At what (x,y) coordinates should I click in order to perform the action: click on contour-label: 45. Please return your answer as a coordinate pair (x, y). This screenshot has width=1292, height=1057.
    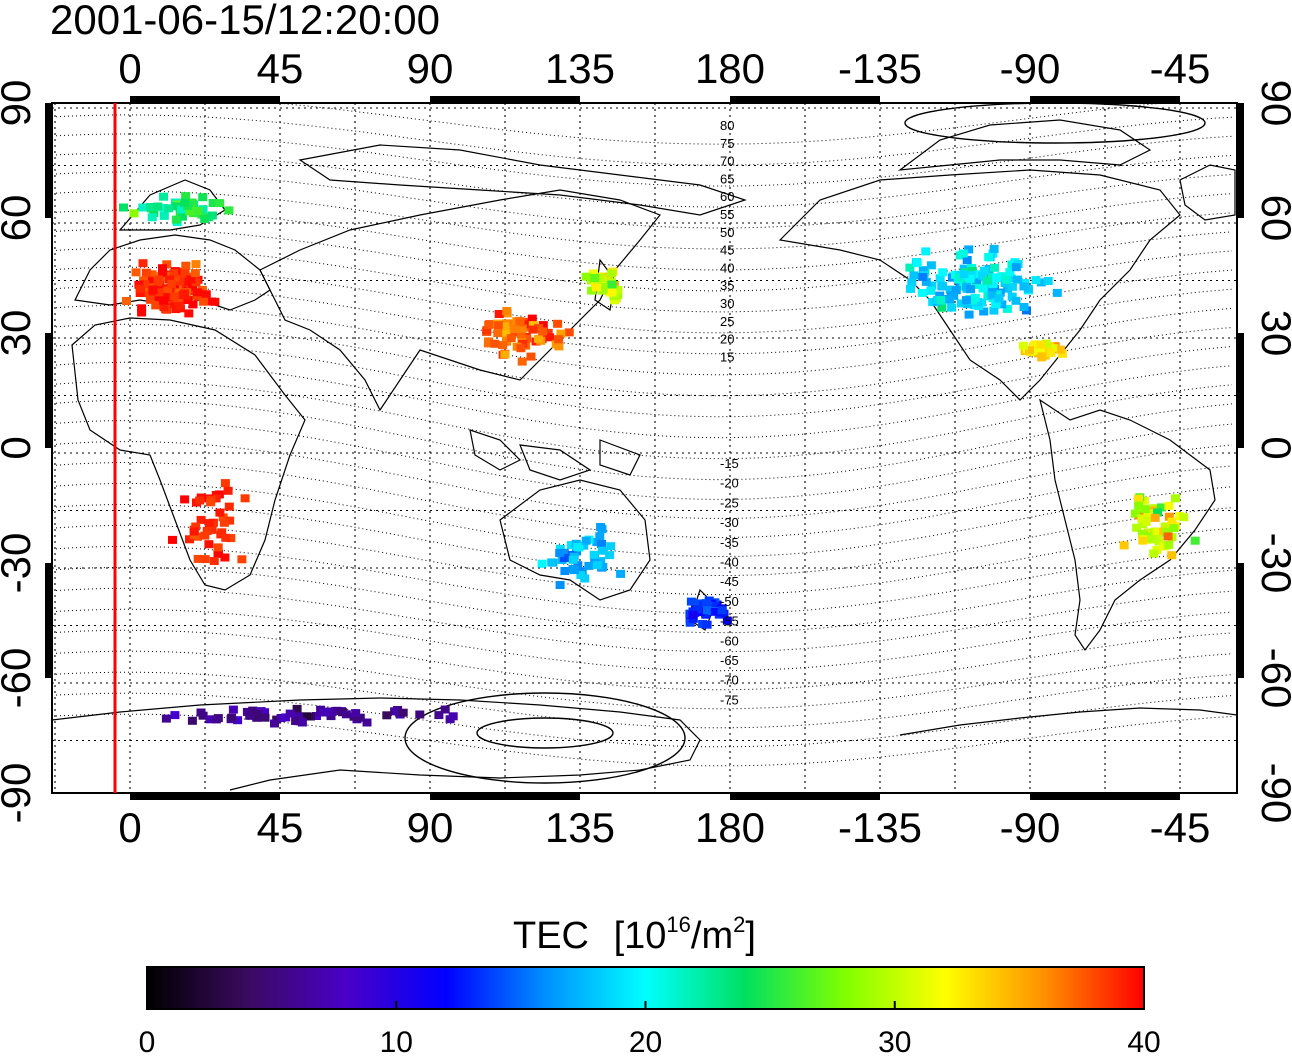
    Looking at the image, I should click on (727, 250).